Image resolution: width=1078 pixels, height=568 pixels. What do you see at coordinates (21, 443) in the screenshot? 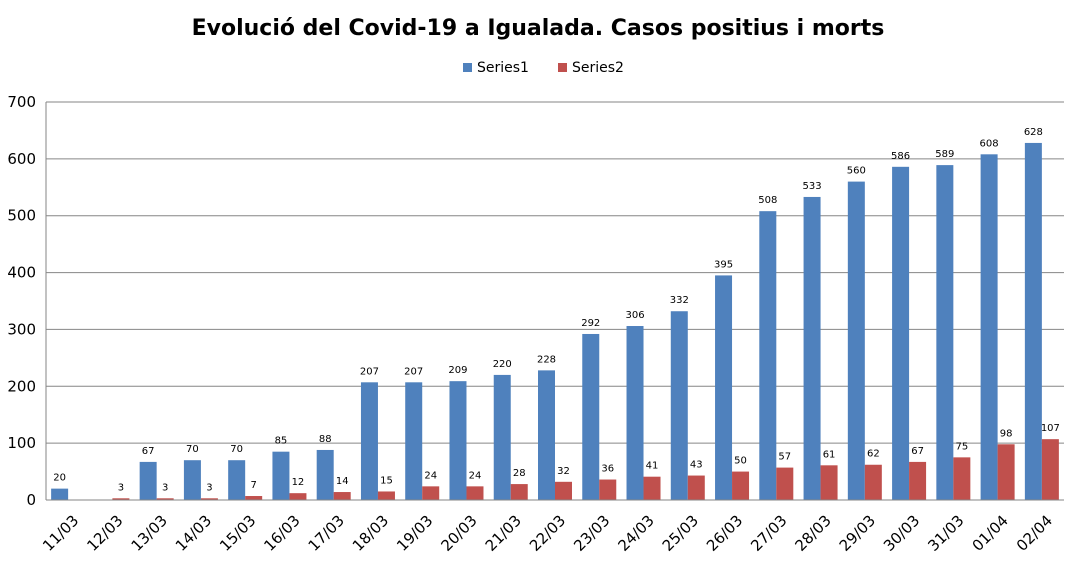
I see `y-tick-label: 100` at bounding box center [21, 443].